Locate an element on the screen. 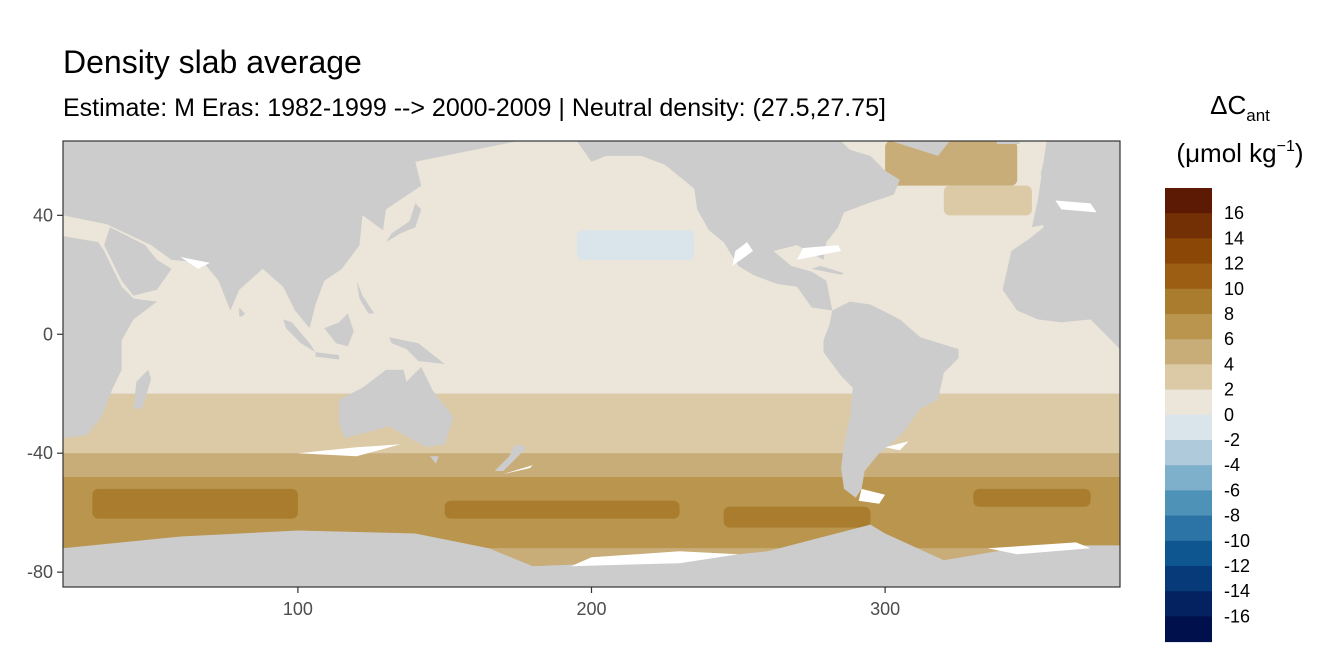  land-india-srilanka is located at coordinates (242, 312).